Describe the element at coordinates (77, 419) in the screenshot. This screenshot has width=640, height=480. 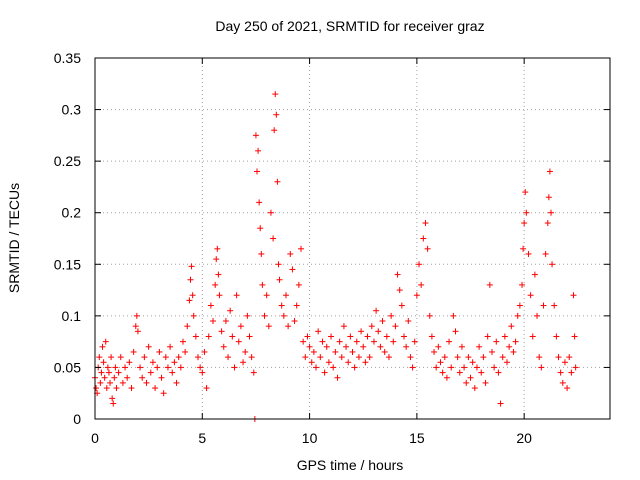
I see `y-tick-label: 0` at that location.